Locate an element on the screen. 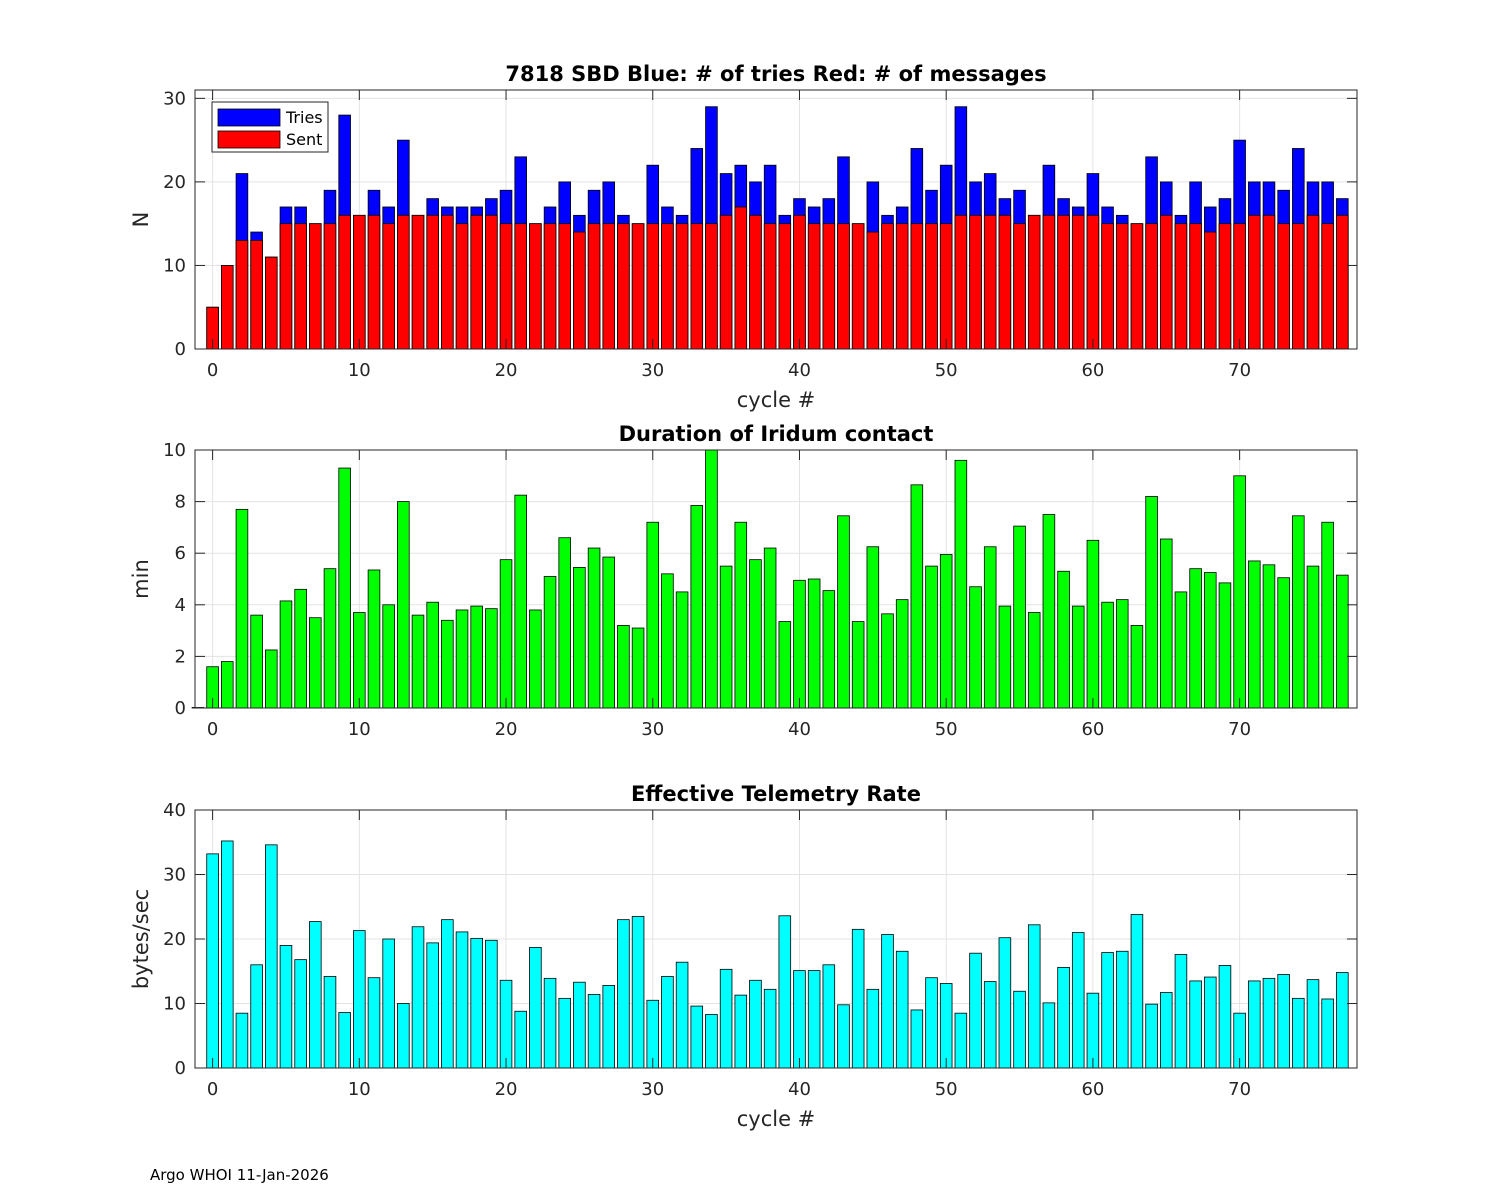 The width and height of the screenshot is (1500, 1200). series-rate is located at coordinates (777, 954).